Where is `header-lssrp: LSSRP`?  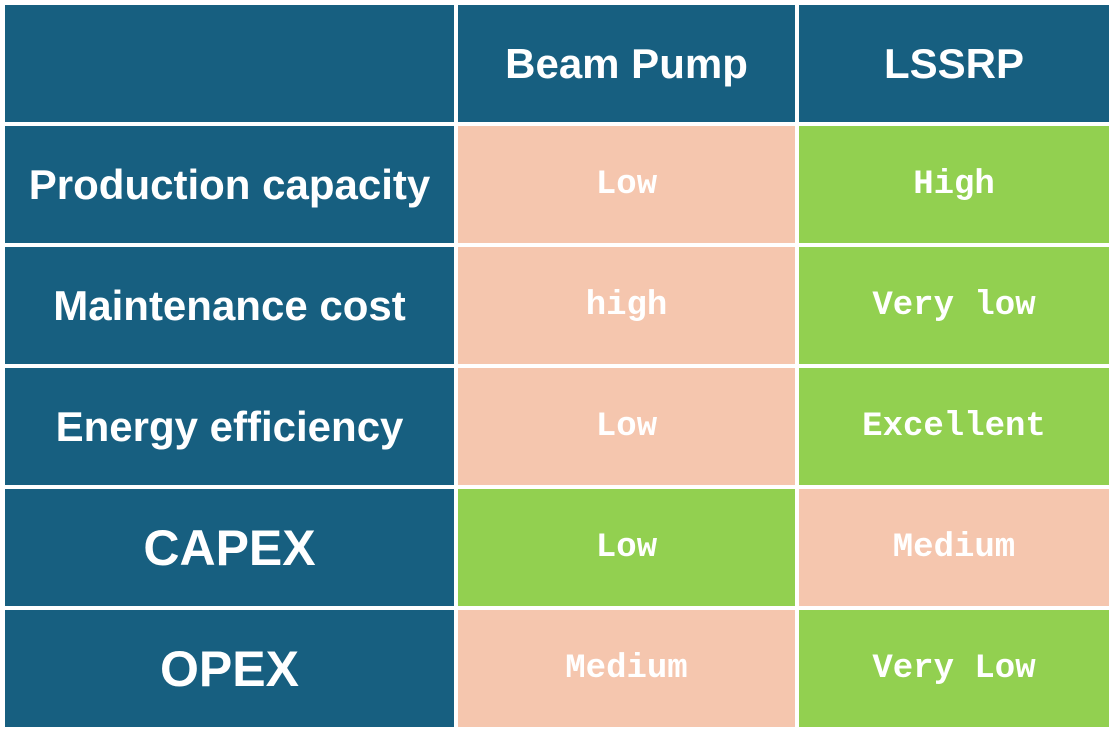 header-lssrp: LSSRP is located at coordinates (954, 63).